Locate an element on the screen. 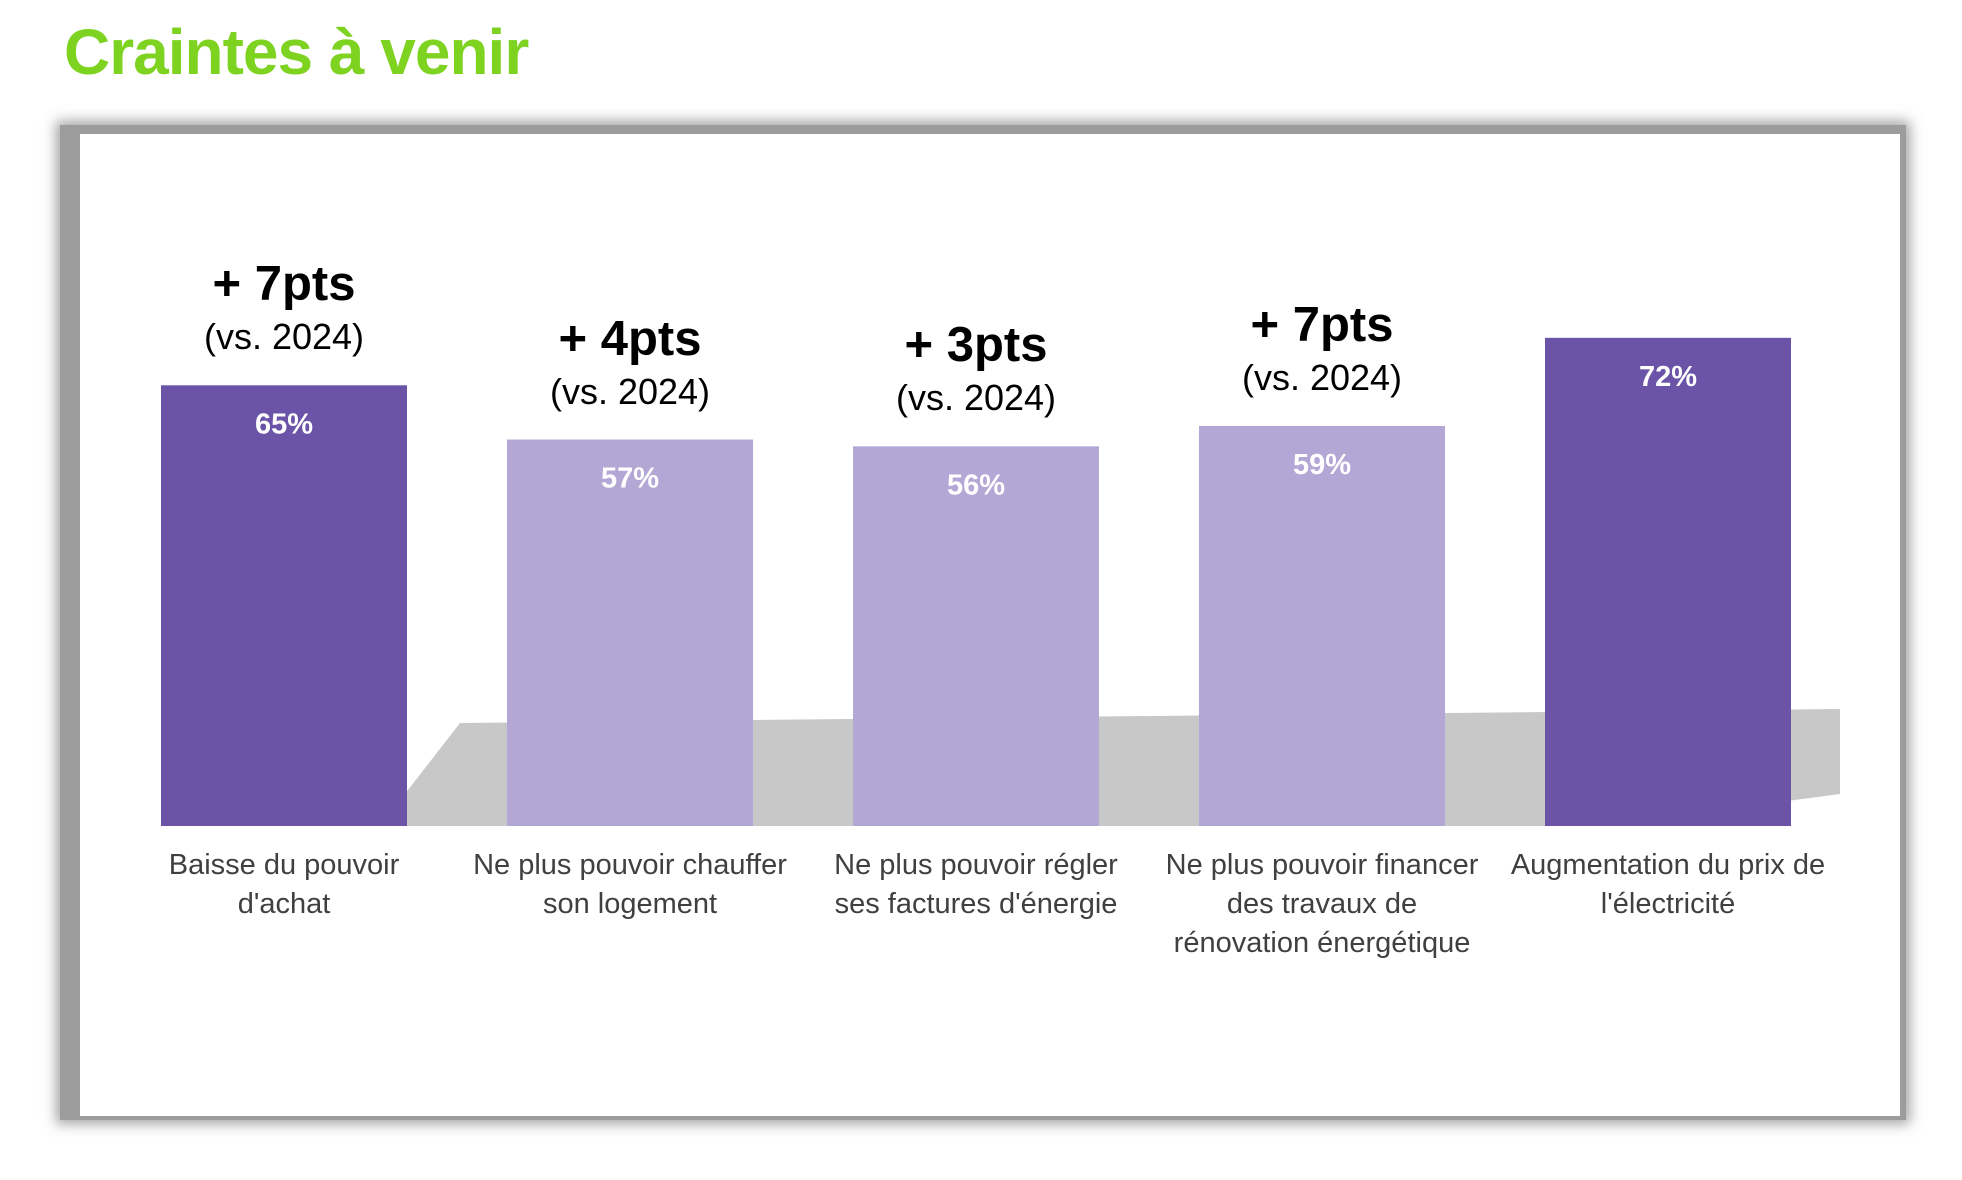 This screenshot has height=1180, width=1962. category-label-line: son logement is located at coordinates (630, 904).